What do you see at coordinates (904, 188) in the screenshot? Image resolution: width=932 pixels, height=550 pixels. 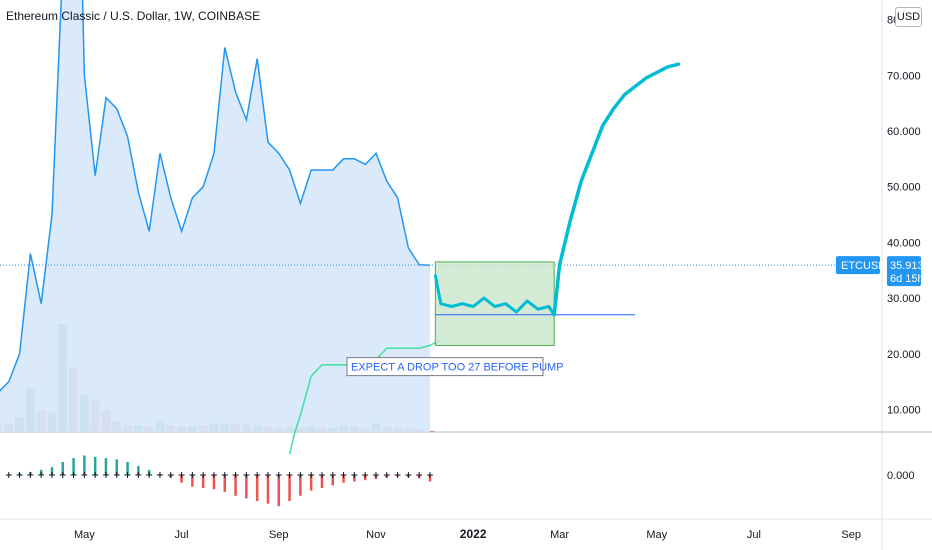 I see `y-tick-label: 50.000` at bounding box center [904, 188].